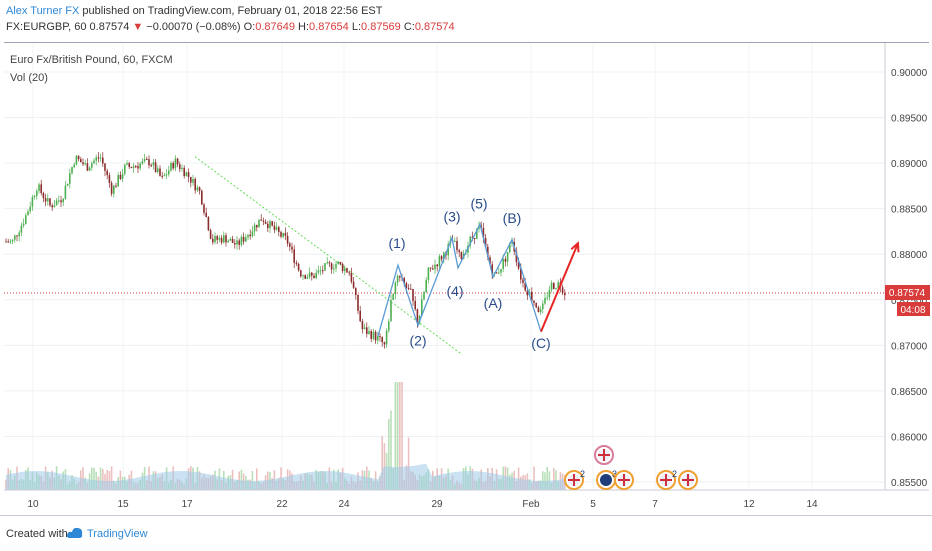 The height and width of the screenshot is (551, 932). I want to click on trendline, so click(328, 255).